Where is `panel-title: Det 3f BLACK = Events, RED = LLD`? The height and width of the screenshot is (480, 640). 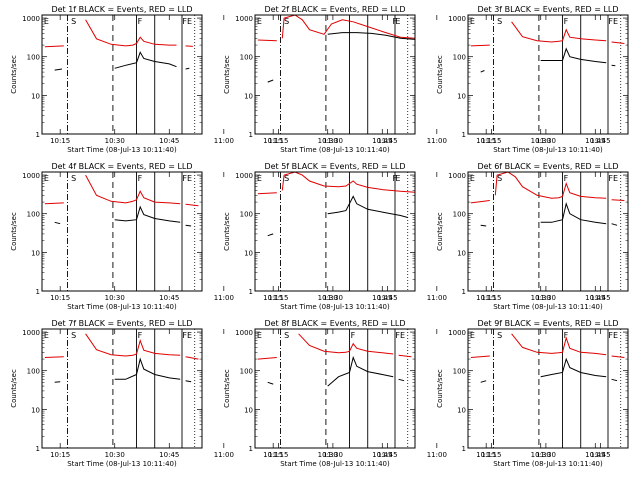 panel-title: Det 3f BLACK = Events, RED = LLD is located at coordinates (547, 9).